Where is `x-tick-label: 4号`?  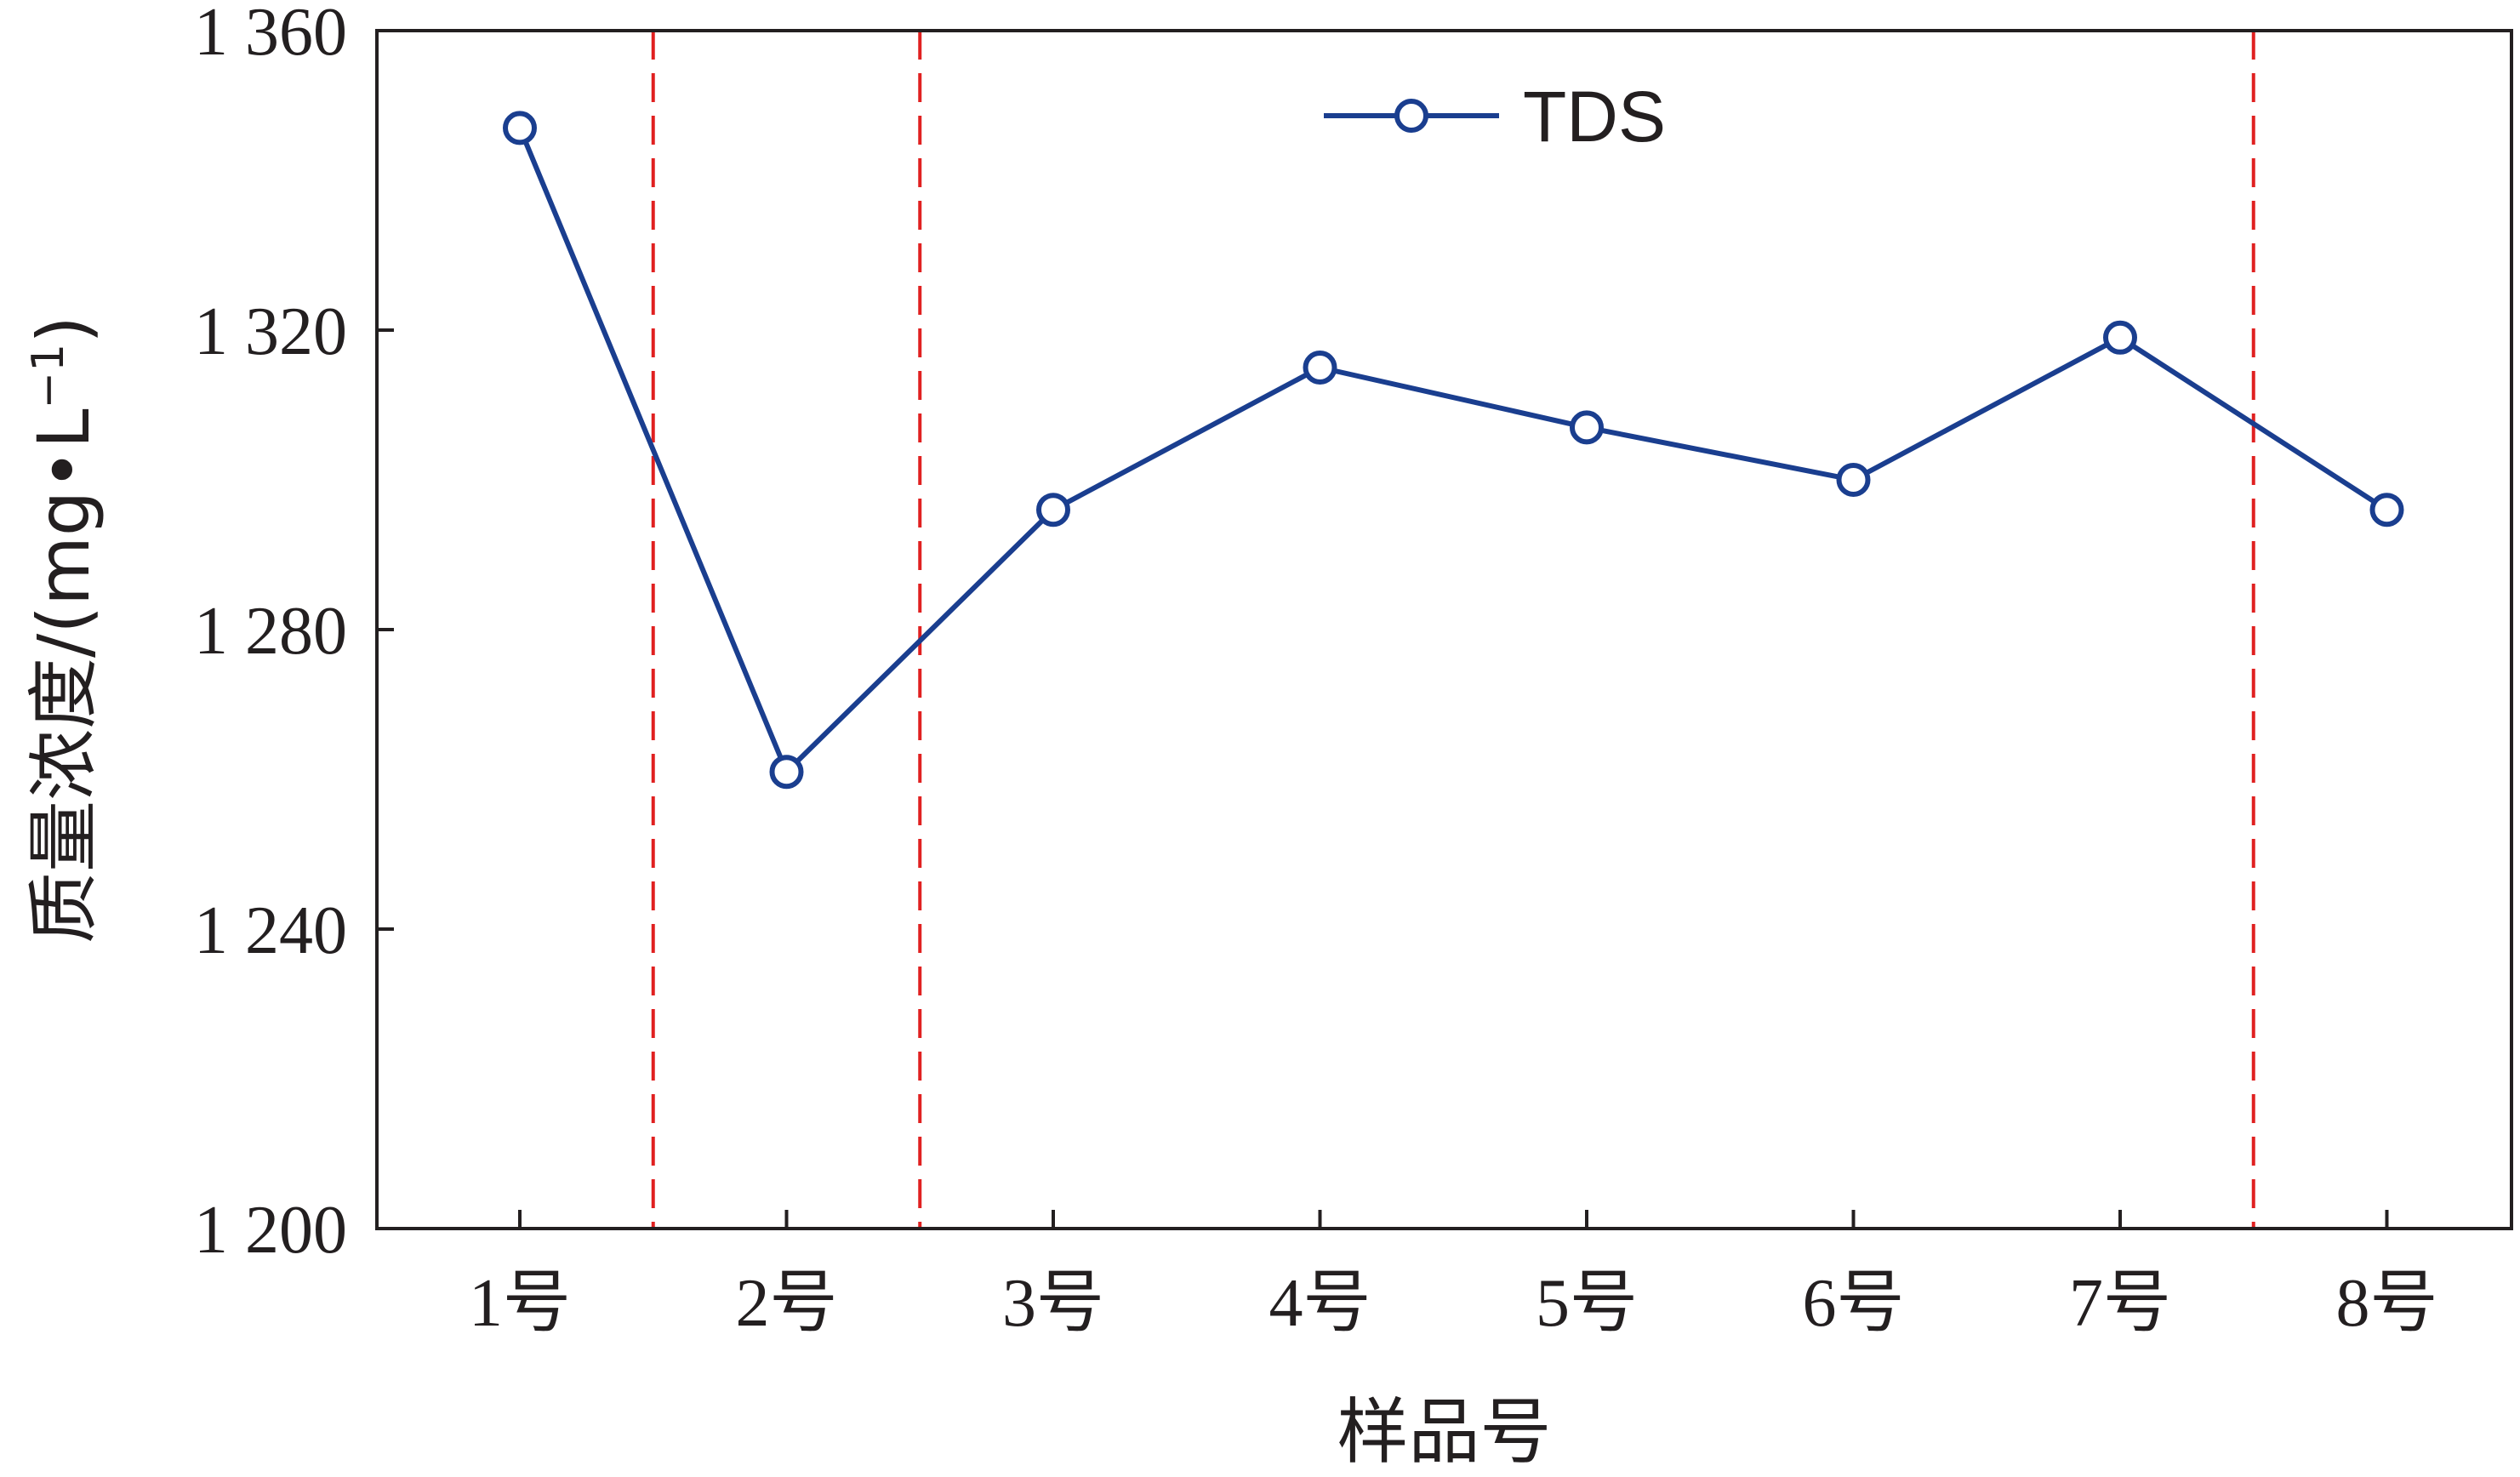
x-tick-label: 4号 is located at coordinates (1320, 1303).